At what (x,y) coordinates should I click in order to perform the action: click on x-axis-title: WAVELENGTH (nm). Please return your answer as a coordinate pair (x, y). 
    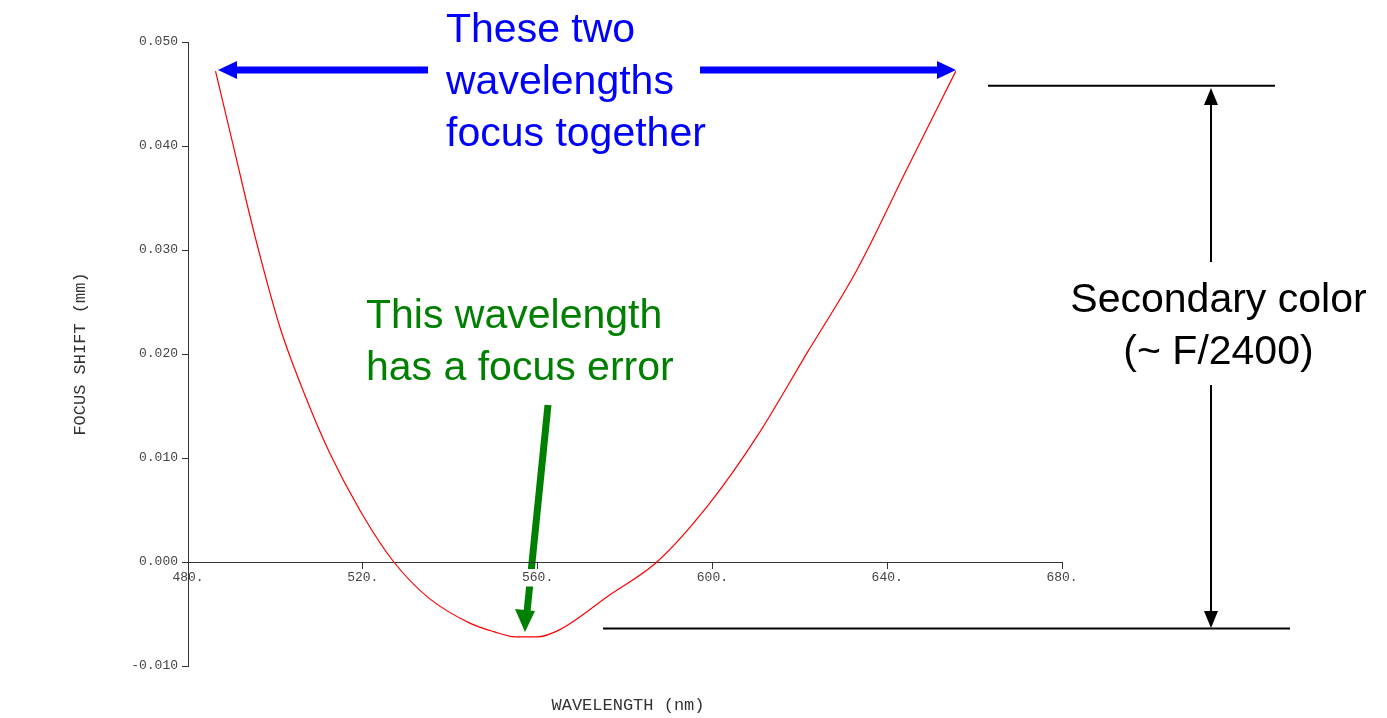
    Looking at the image, I should click on (628, 705).